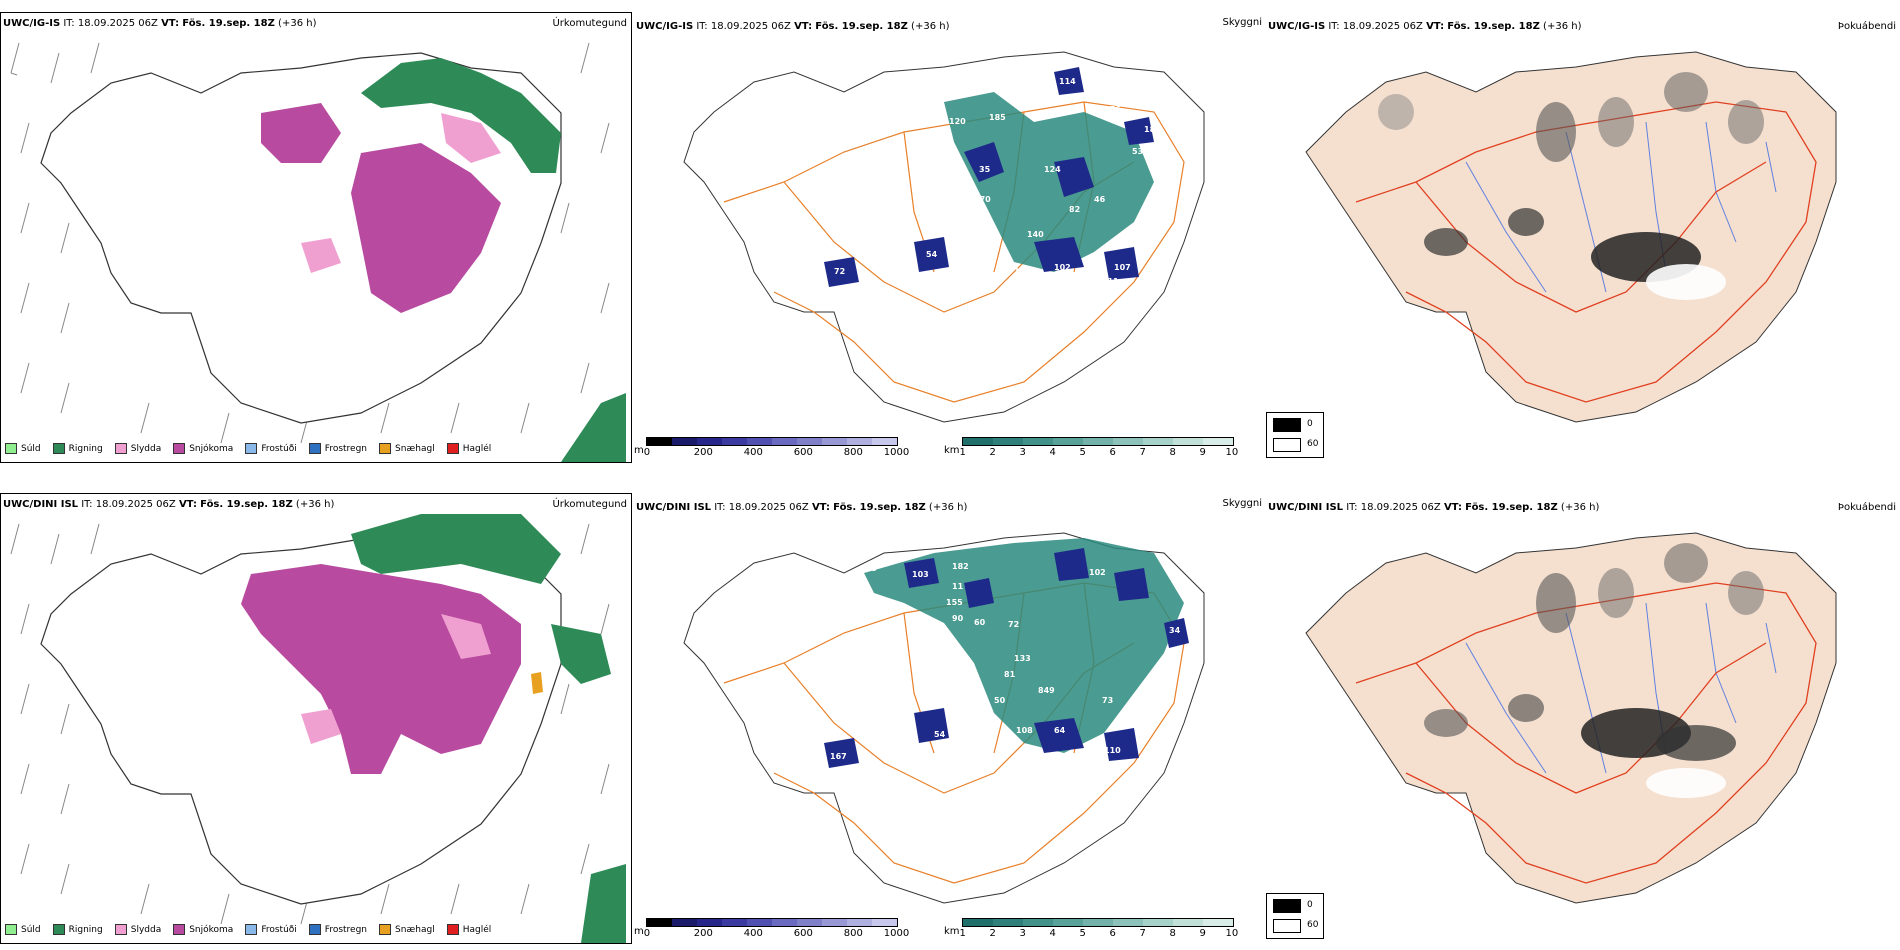 This screenshot has height=950, width=1900. Describe the element at coordinates (1571, 186) in the screenshot. I see `fog-shading` at that location.